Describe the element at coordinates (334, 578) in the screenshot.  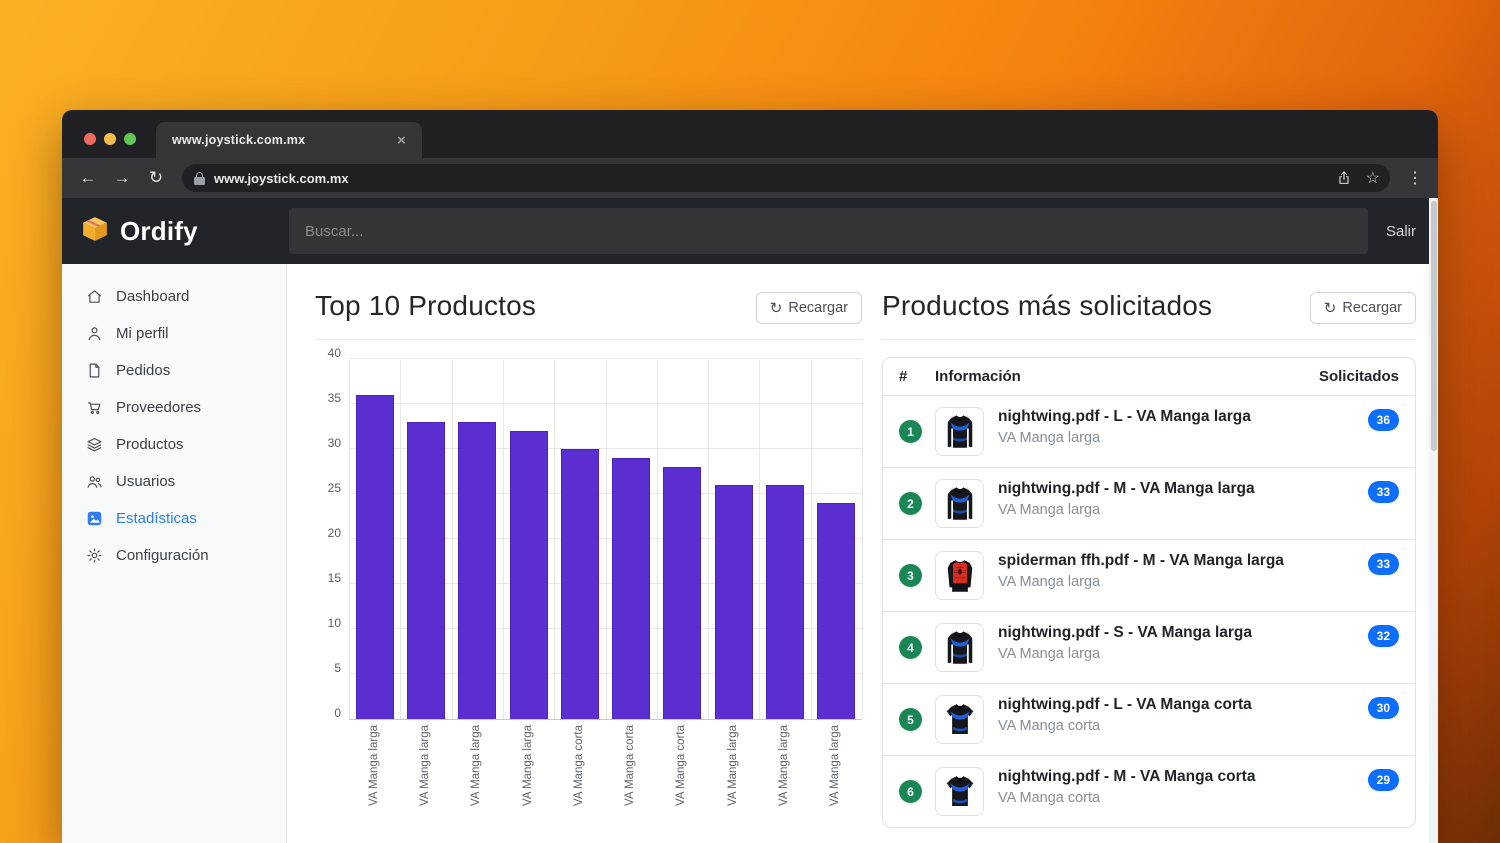
I see `y-axis-tick-label: 15` at that location.